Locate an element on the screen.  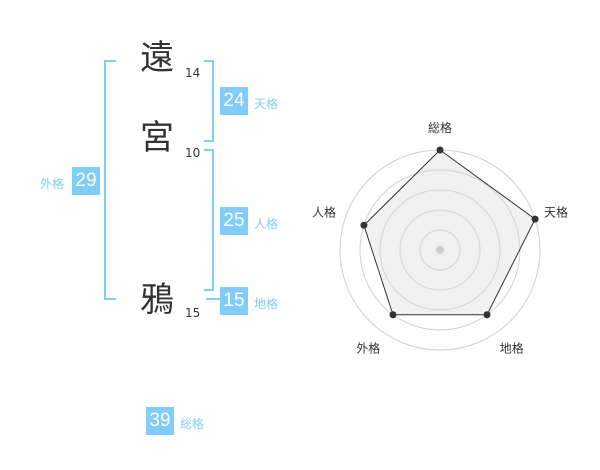
radar-axis-label: 天格 is located at coordinates (556, 211).